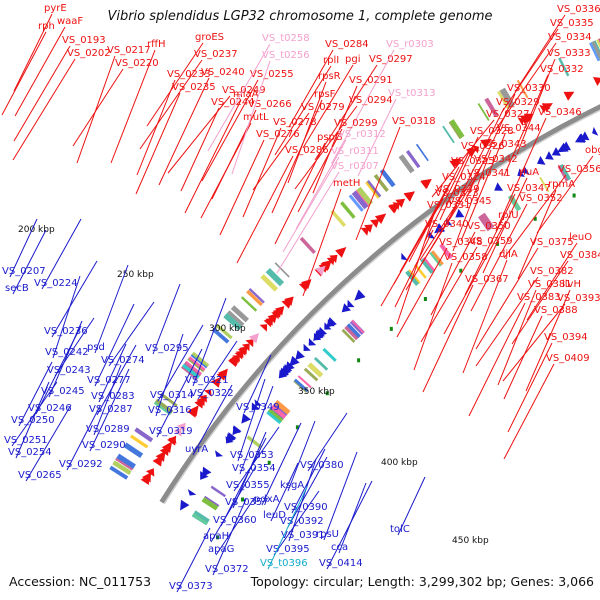 The height and width of the screenshot is (600, 600). I want to click on gene-label-reverse: VS_0354, so click(254, 468).